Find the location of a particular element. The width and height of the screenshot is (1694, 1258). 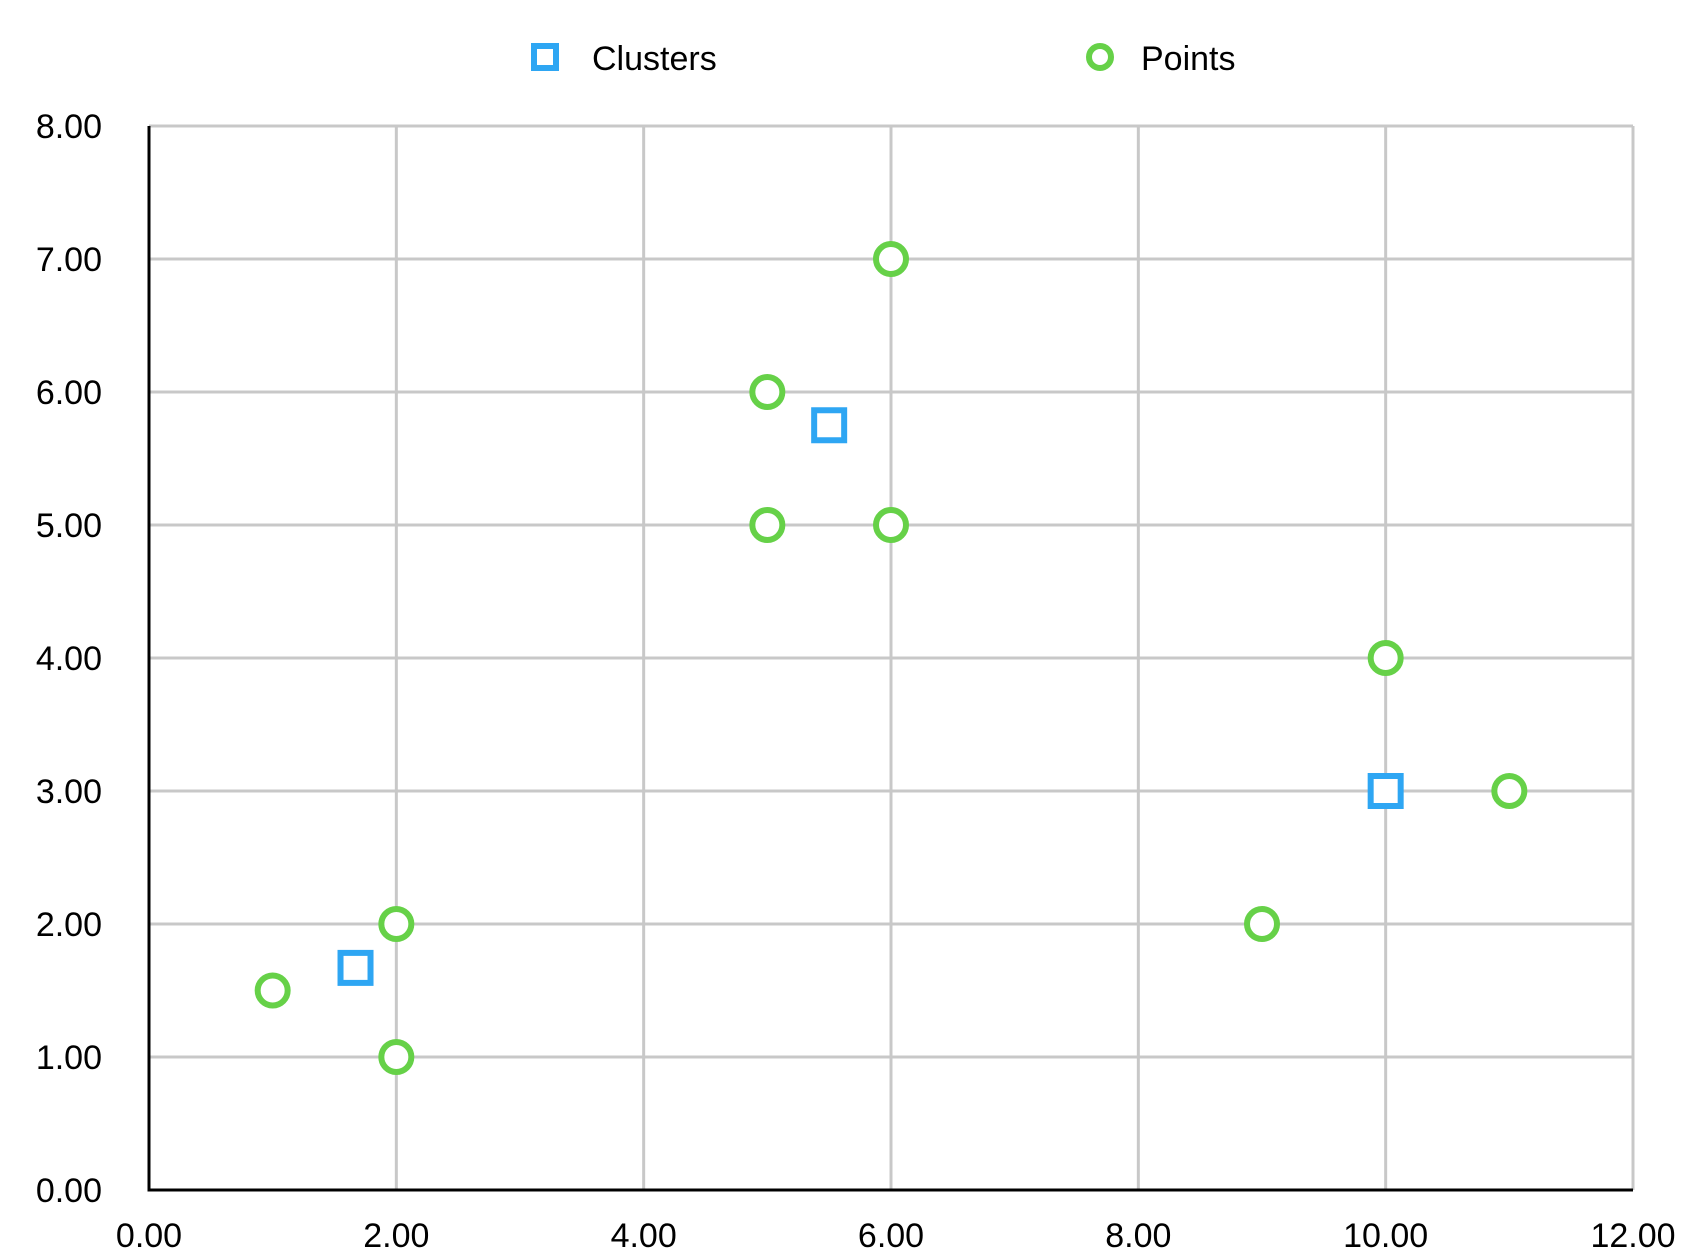

y-tick-label: 7.00 is located at coordinates (69, 260).